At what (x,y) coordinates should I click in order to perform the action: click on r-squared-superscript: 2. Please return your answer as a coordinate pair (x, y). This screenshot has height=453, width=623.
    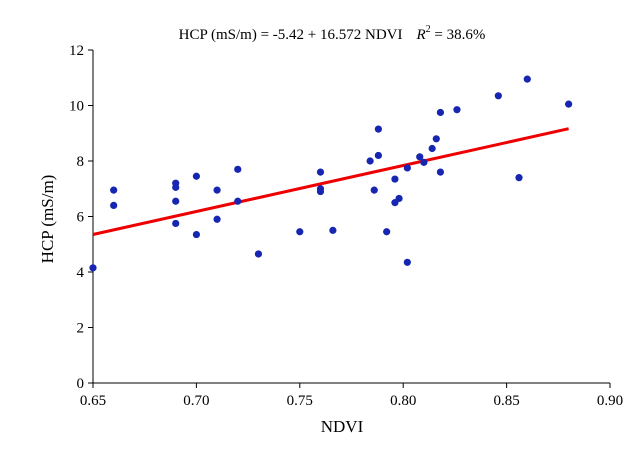
    Looking at the image, I should click on (428, 29).